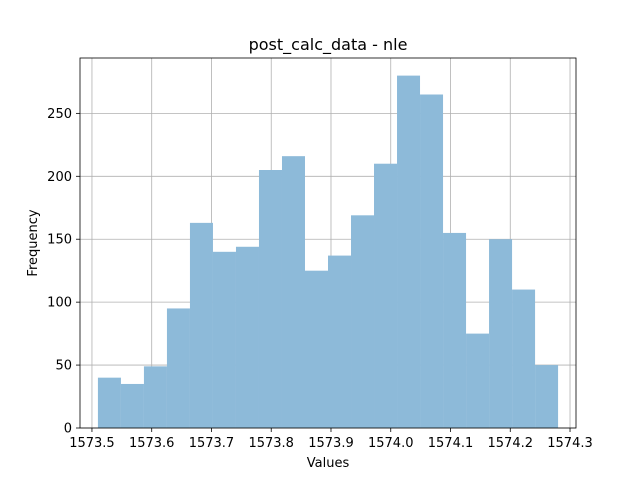 The width and height of the screenshot is (640, 480). Describe the element at coordinates (92, 443) in the screenshot. I see `x-tick-label: 1573.5` at that location.